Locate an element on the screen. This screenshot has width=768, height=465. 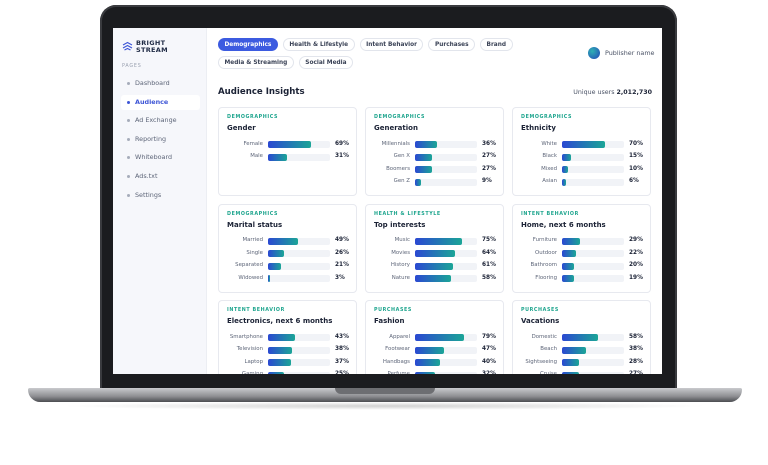
tab: Social Media is located at coordinates (326, 62).